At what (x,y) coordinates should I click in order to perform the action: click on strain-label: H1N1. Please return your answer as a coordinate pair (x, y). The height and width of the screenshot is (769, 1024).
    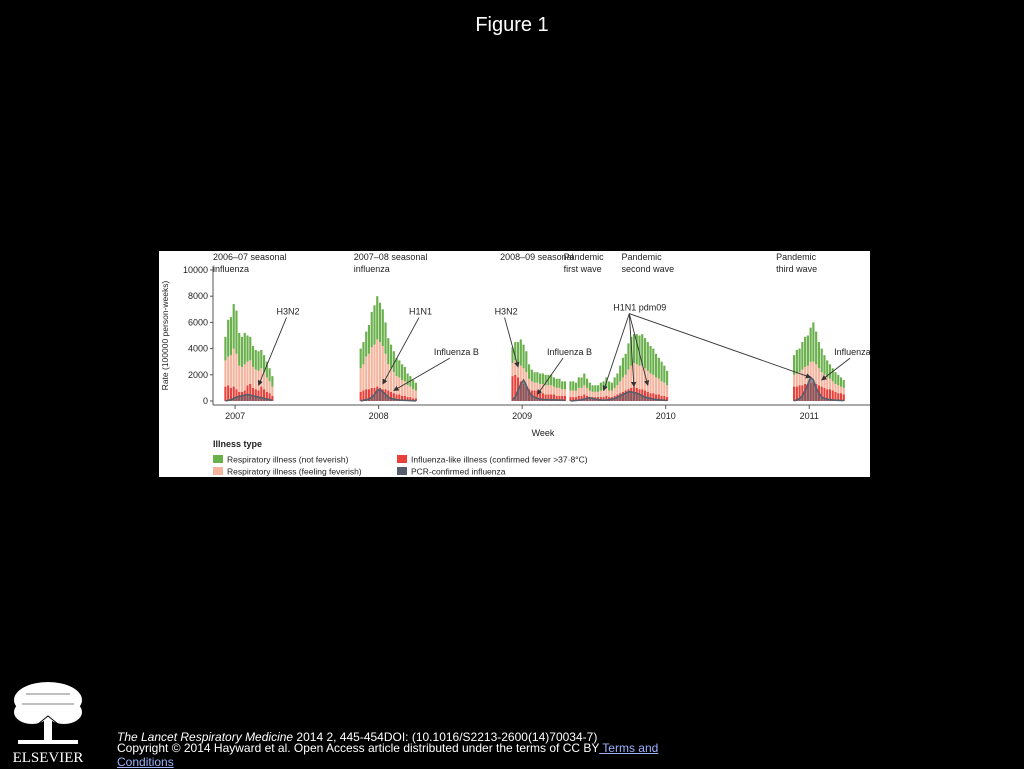
    Looking at the image, I should click on (420, 312).